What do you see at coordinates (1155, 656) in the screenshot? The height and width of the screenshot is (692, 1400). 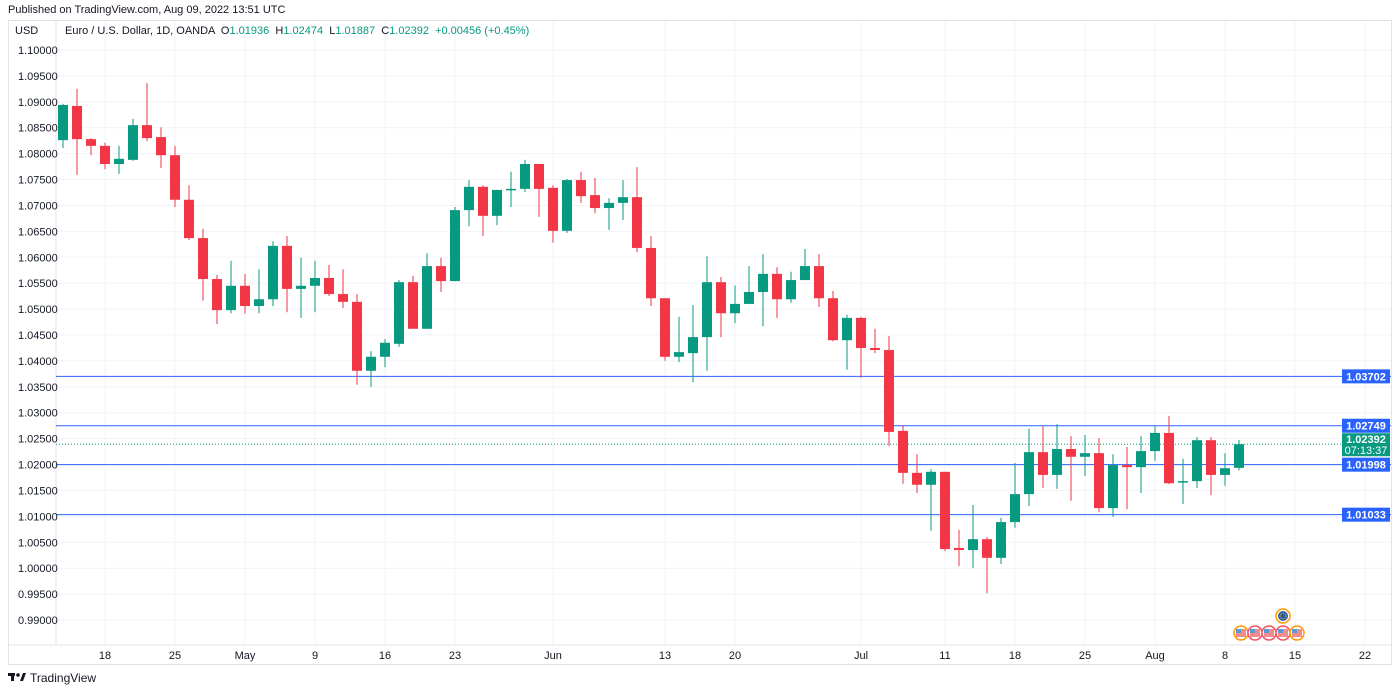 I see `x-tick-label: Aug` at bounding box center [1155, 656].